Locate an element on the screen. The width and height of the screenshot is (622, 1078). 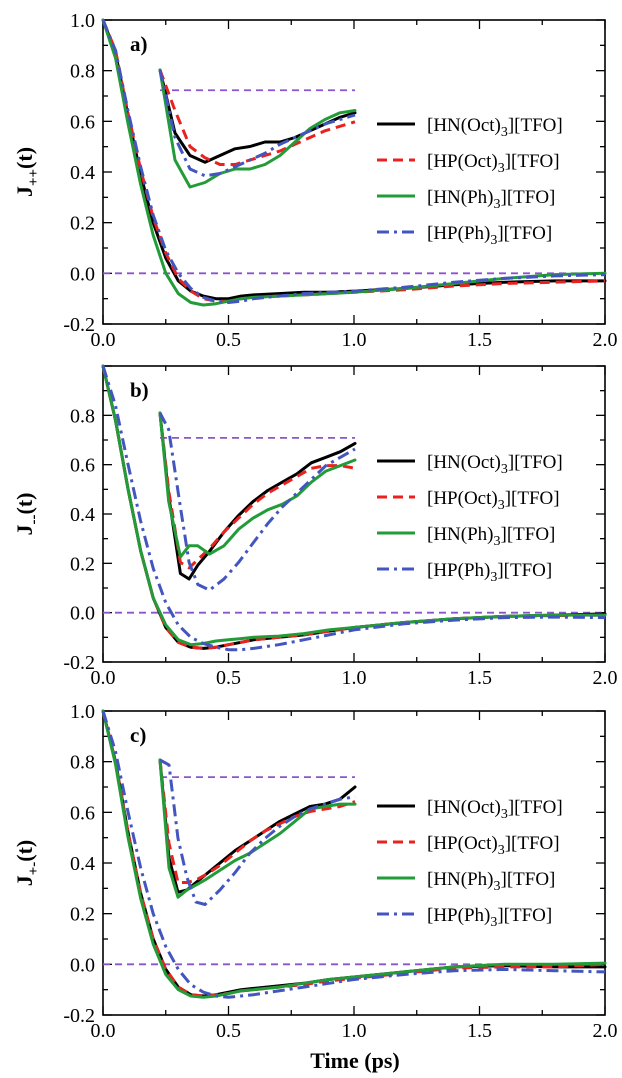
y-axis-label: J++(t) is located at coordinates (27, 172).